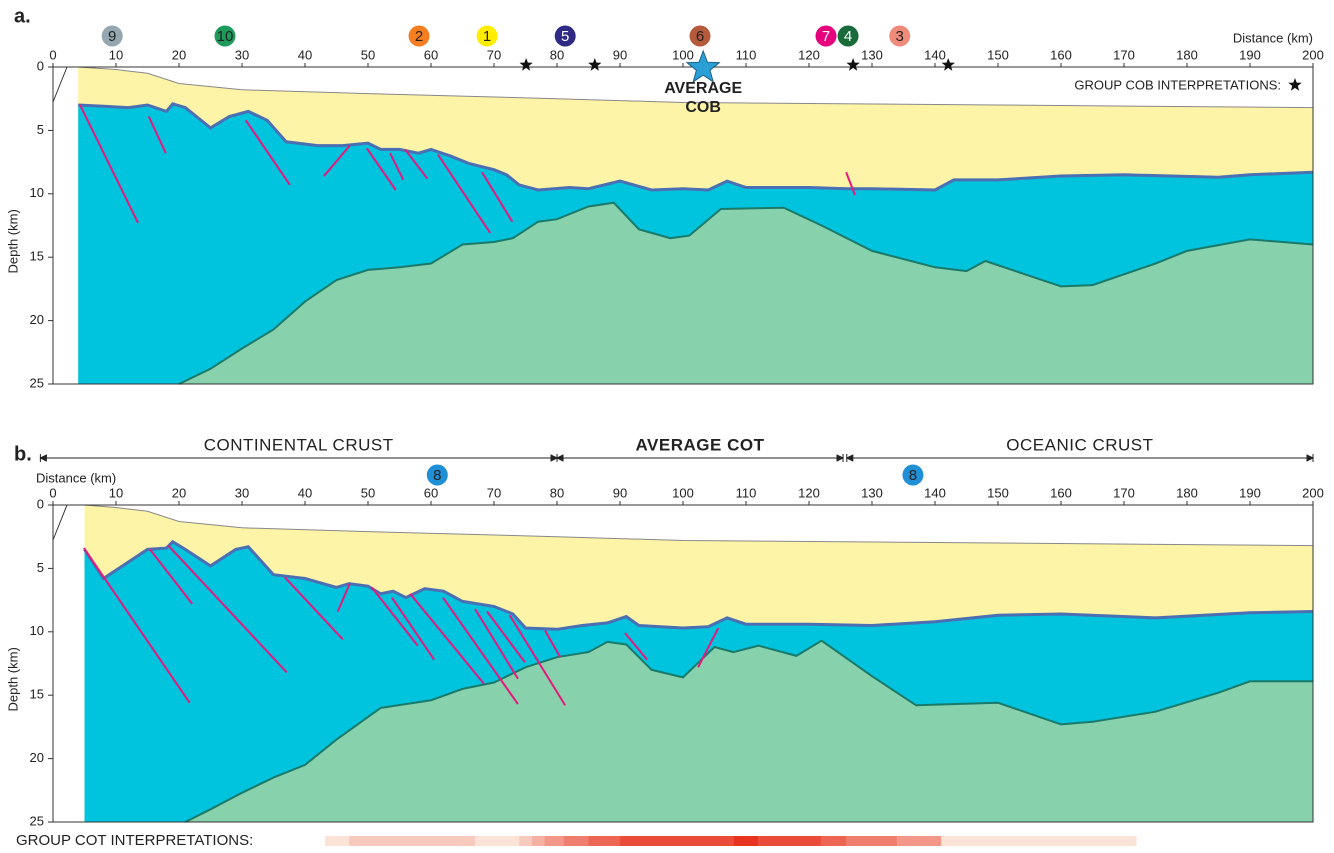  Describe the element at coordinates (703, 88) in the screenshot. I see `average-label: AVERAGE` at that location.